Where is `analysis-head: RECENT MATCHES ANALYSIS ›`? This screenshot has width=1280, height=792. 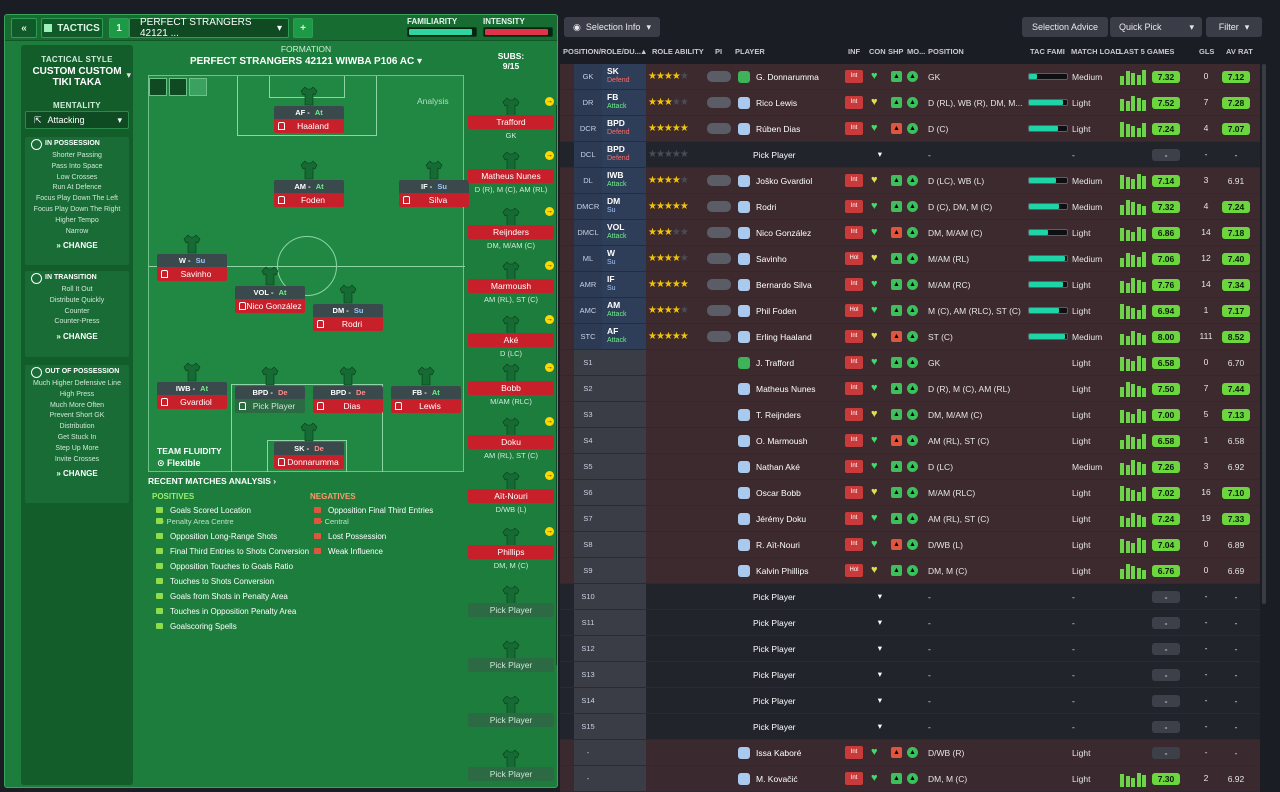
analysis-head: RECENT MATCHES ANALYSIS › is located at coordinates (212, 481).